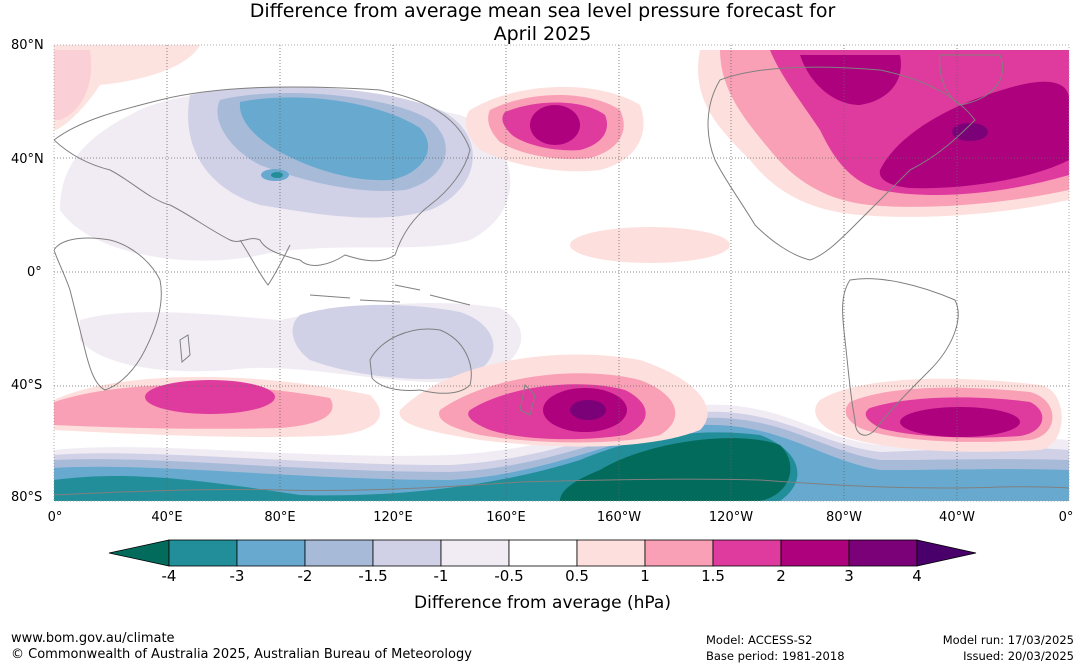 The width and height of the screenshot is (1085, 667). I want to click on lat-label-80s: 80°S, so click(27, 497).